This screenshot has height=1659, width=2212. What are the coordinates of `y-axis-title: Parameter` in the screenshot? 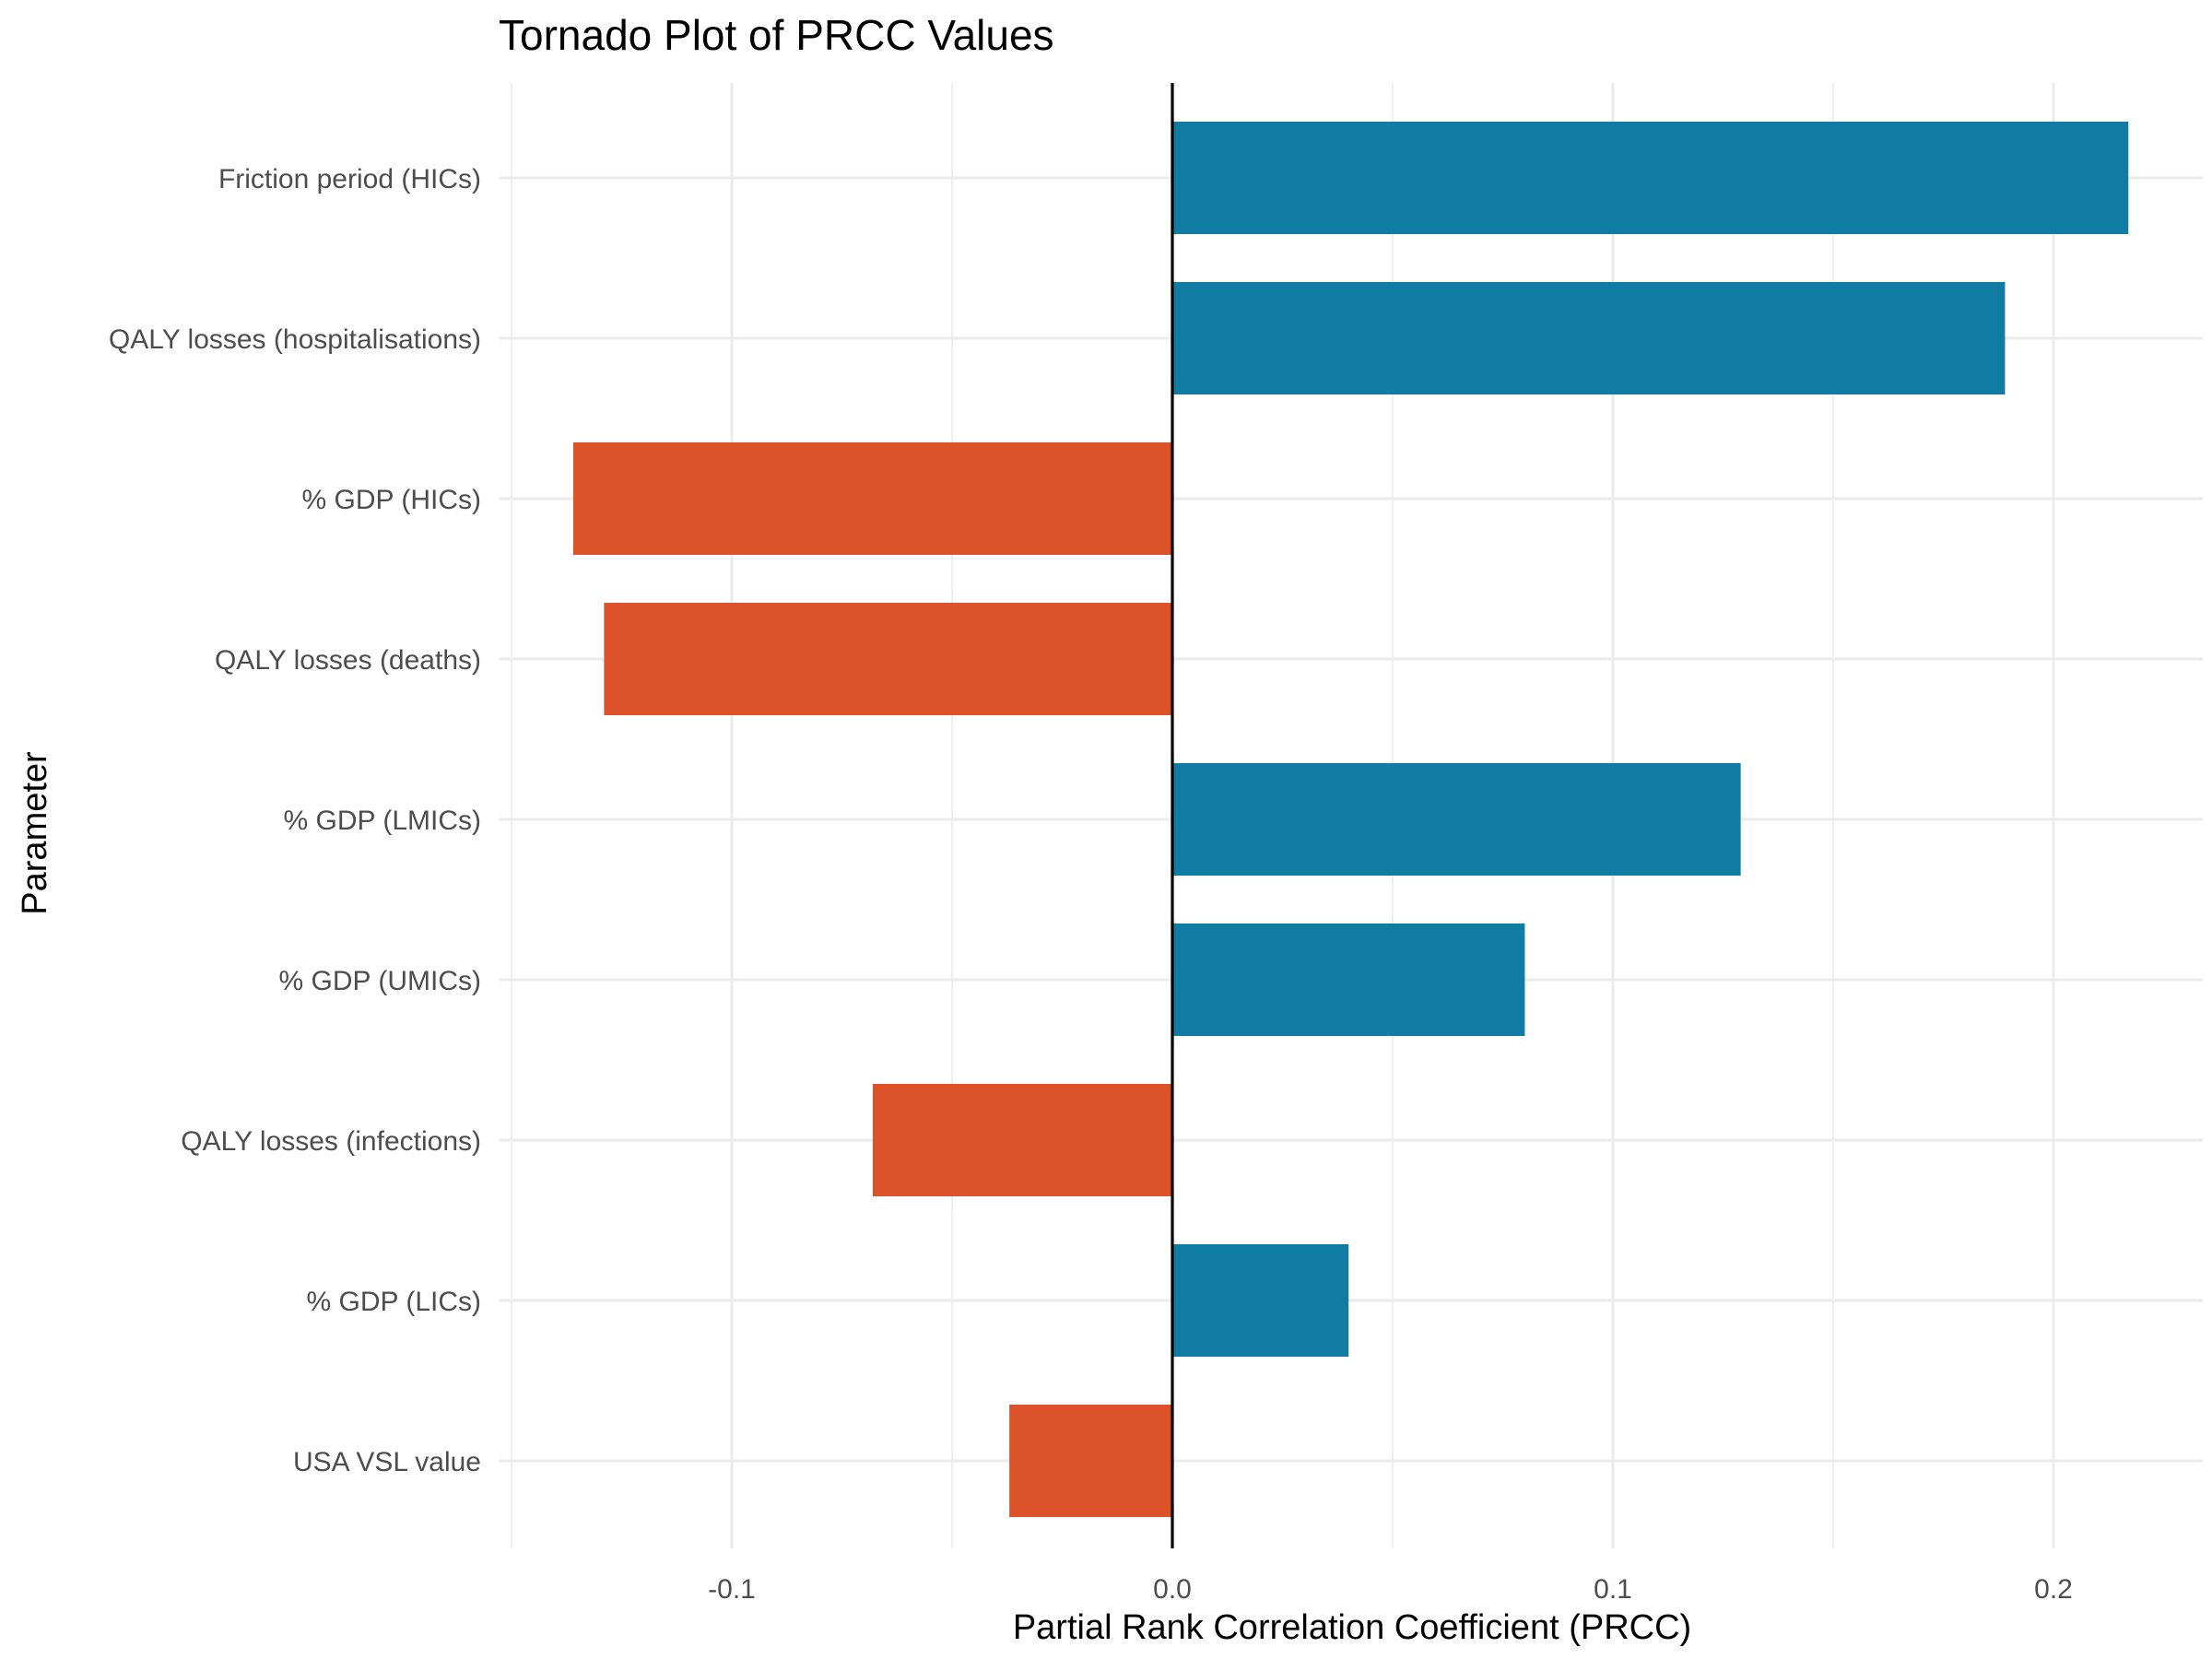 It's located at (35, 833).